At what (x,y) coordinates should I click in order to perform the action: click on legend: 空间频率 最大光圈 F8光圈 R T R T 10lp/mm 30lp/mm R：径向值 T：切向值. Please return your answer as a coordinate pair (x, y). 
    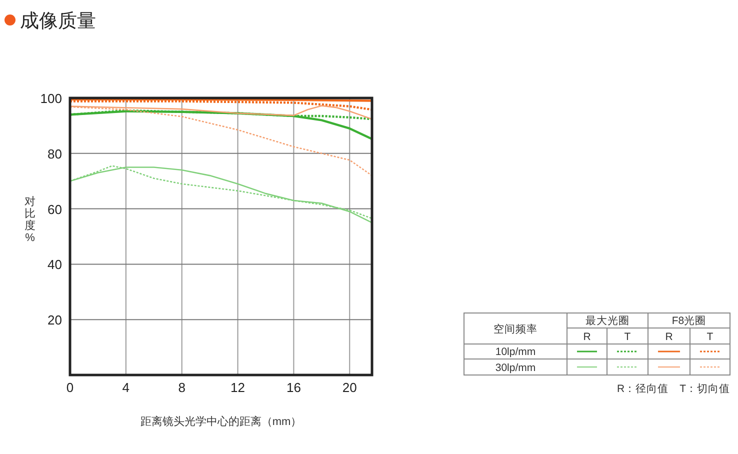
    Looking at the image, I should click on (597, 353).